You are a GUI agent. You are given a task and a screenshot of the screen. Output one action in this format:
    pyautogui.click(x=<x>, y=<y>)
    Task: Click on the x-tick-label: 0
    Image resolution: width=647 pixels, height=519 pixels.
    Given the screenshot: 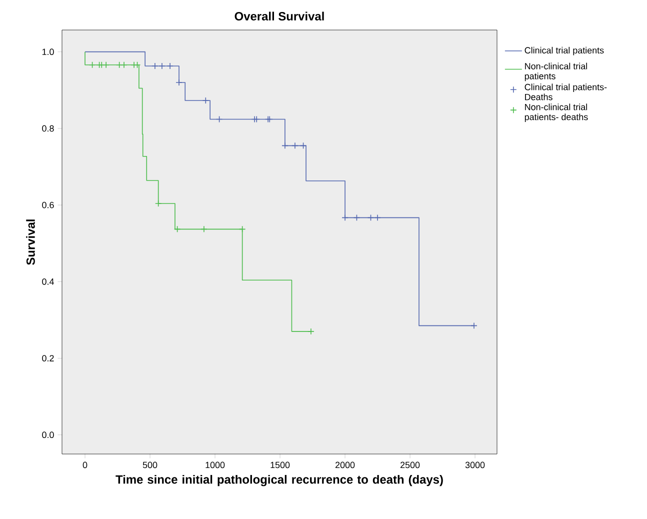 What is the action you would take?
    pyautogui.click(x=85, y=465)
    